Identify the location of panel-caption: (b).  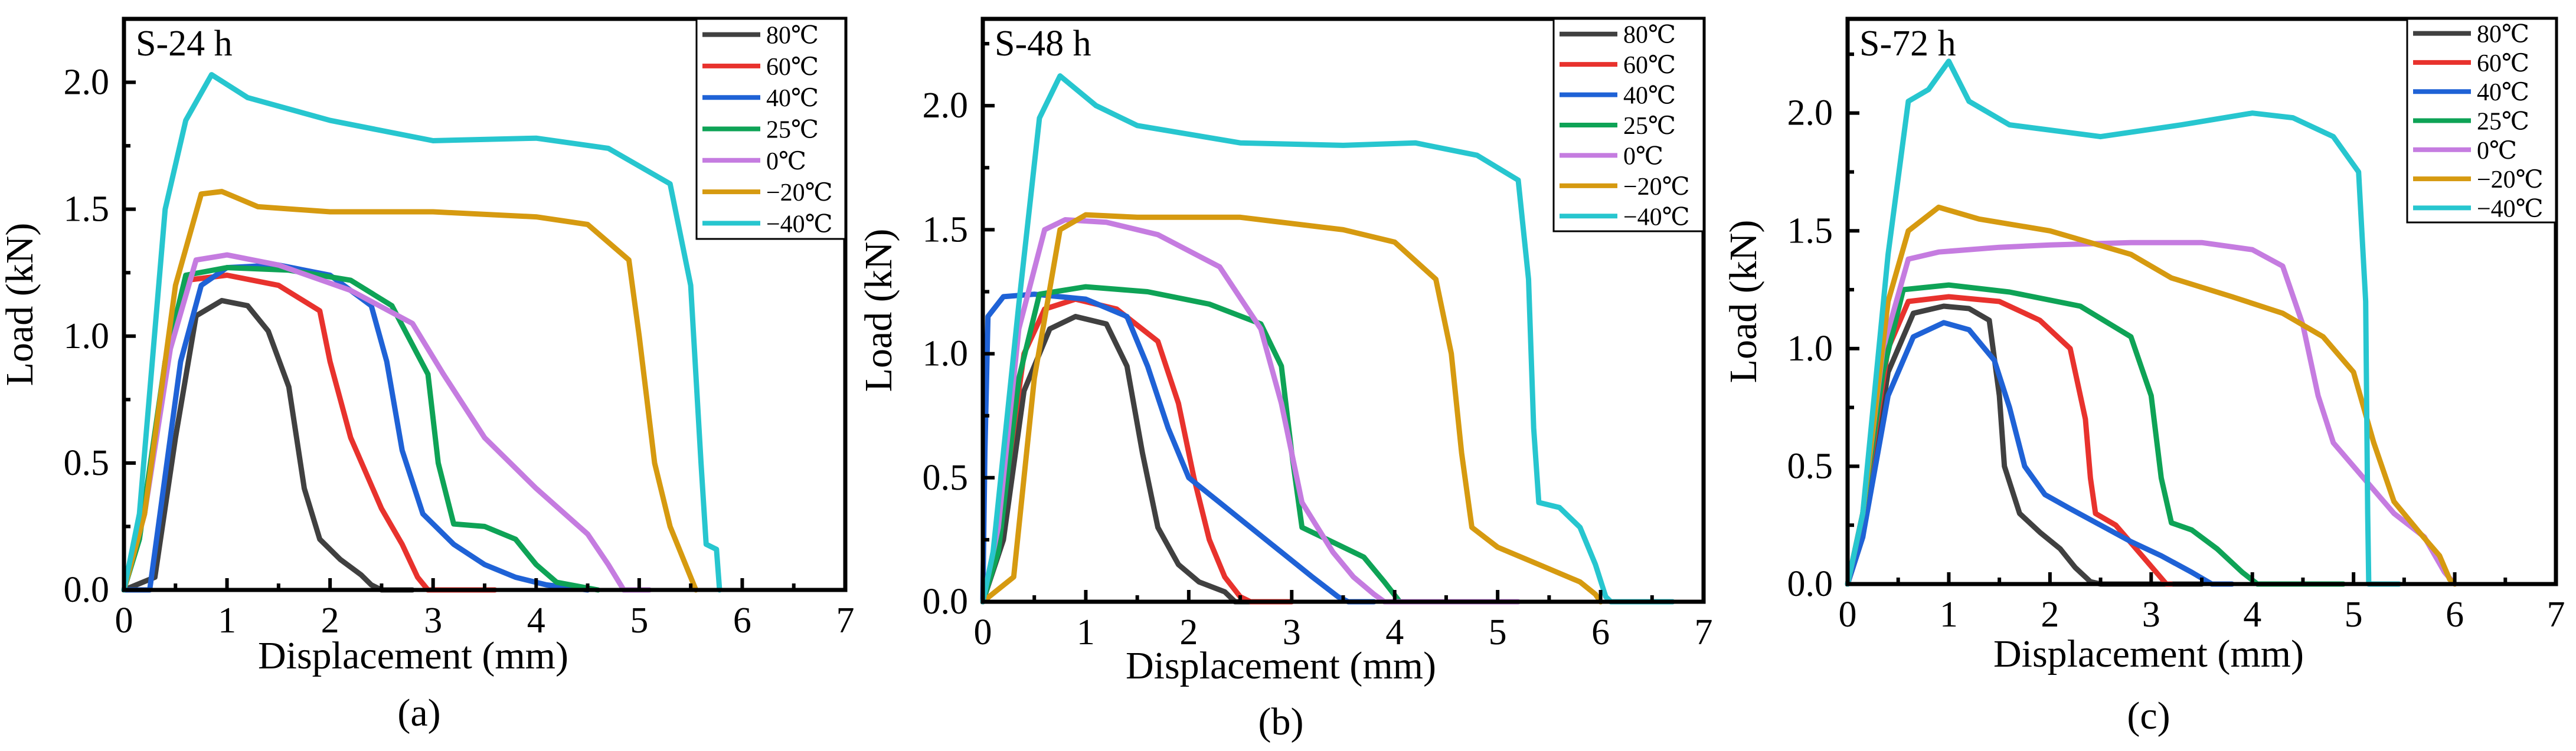
(1281, 722).